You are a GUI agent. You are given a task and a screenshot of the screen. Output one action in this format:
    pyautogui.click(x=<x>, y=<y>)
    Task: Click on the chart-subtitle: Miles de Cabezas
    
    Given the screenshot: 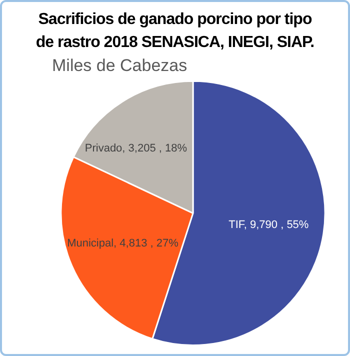 What is the action you would take?
    pyautogui.click(x=120, y=65)
    